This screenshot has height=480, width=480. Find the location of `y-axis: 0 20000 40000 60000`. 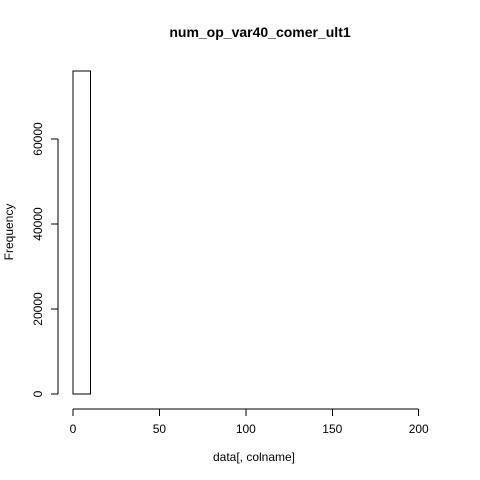

y-axis: 0 20000 40000 60000 is located at coordinates (45, 259).